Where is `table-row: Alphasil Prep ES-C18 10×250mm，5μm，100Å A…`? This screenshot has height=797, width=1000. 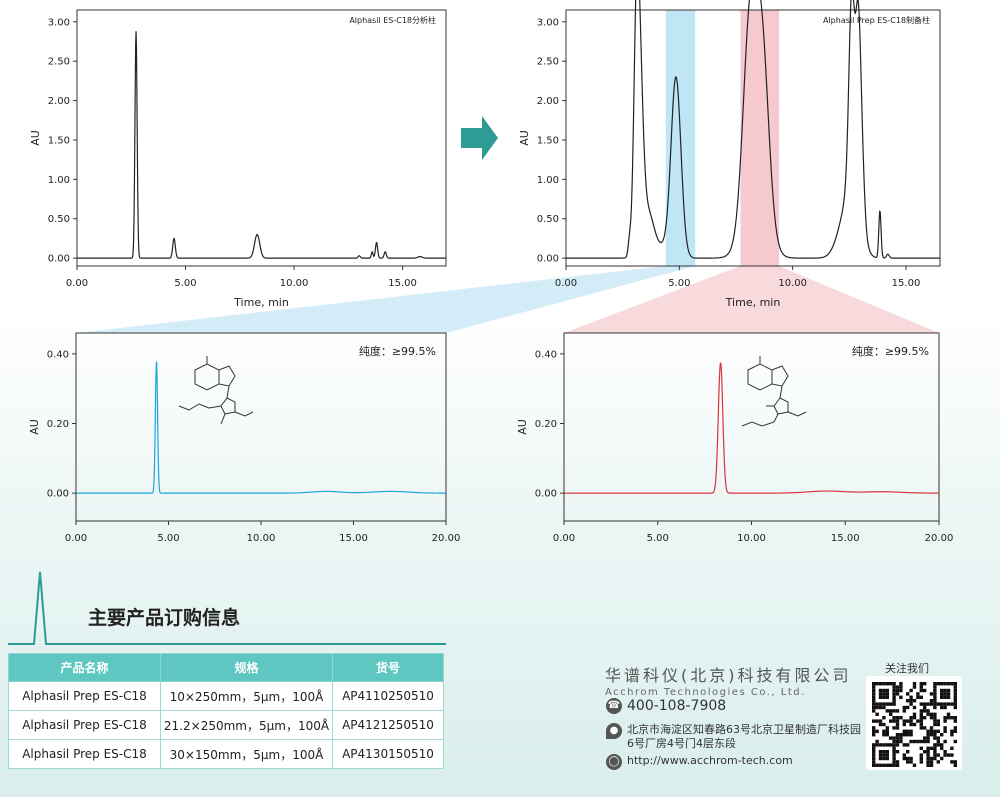
table-row: Alphasil Prep ES-C18 10×250mm，5μm，100Å A… is located at coordinates (226, 696).